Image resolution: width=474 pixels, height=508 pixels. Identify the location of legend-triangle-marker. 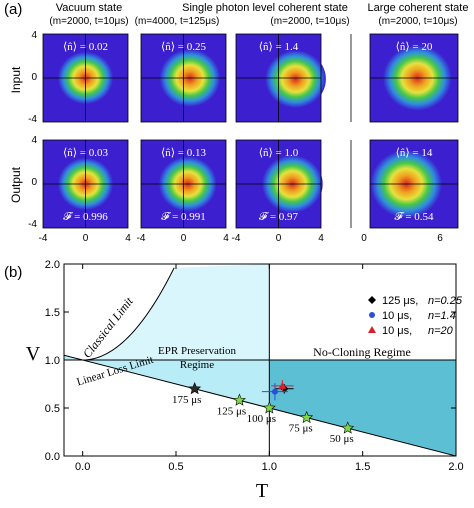
(372, 329).